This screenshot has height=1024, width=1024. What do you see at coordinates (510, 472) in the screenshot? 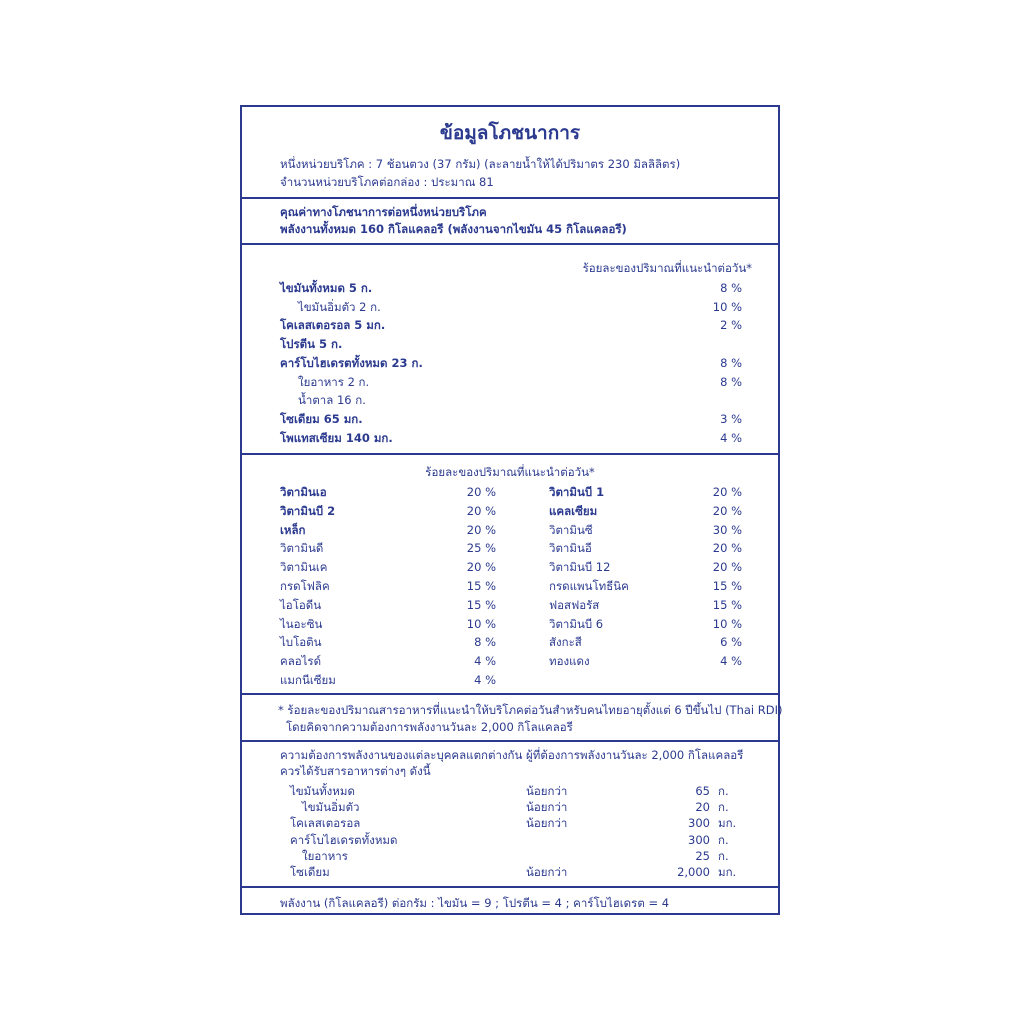
I see `micros-column-header: ร้อยละของปริมาณที่แนะนำต่อวัน*` at bounding box center [510, 472].